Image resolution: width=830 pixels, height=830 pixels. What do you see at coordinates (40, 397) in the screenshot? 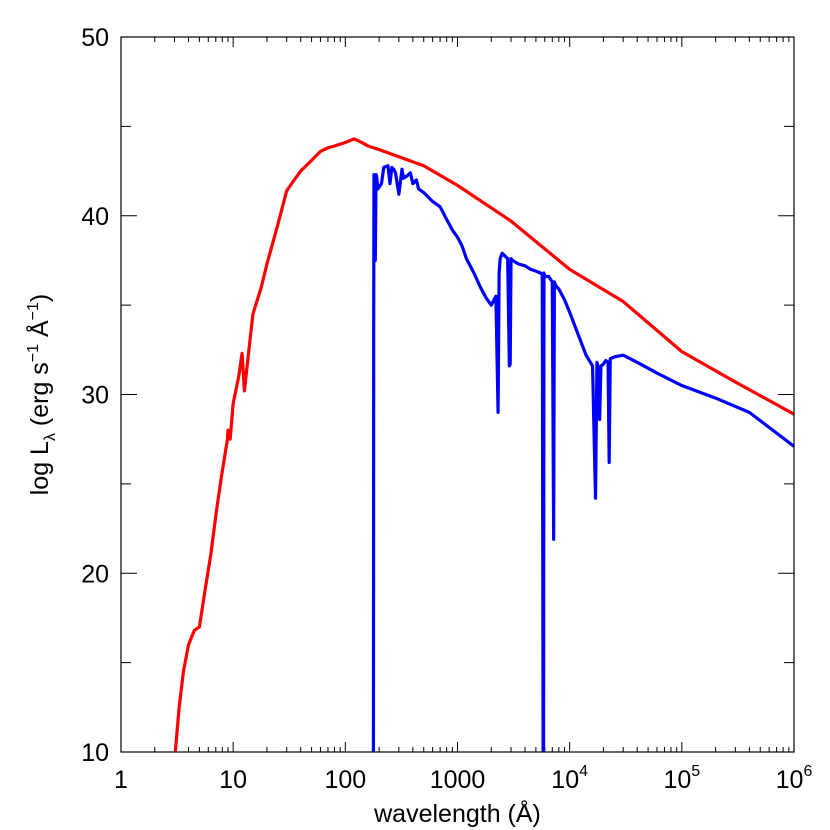
I see `y-title-mid1: (erg s` at bounding box center [40, 397].